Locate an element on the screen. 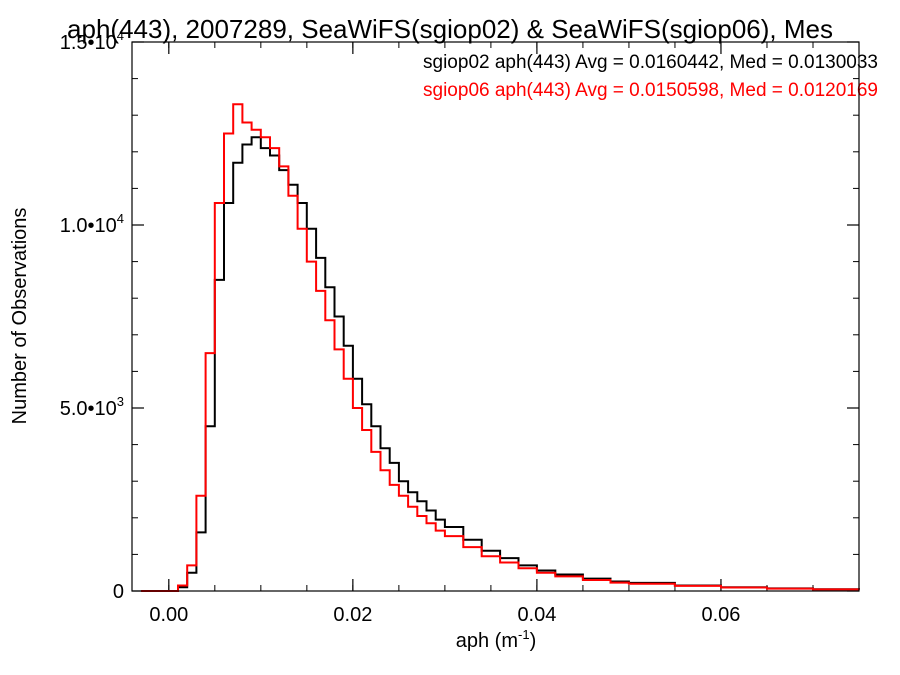 The height and width of the screenshot is (675, 900). x-axis-label-main: aph (m is located at coordinates (487, 641).